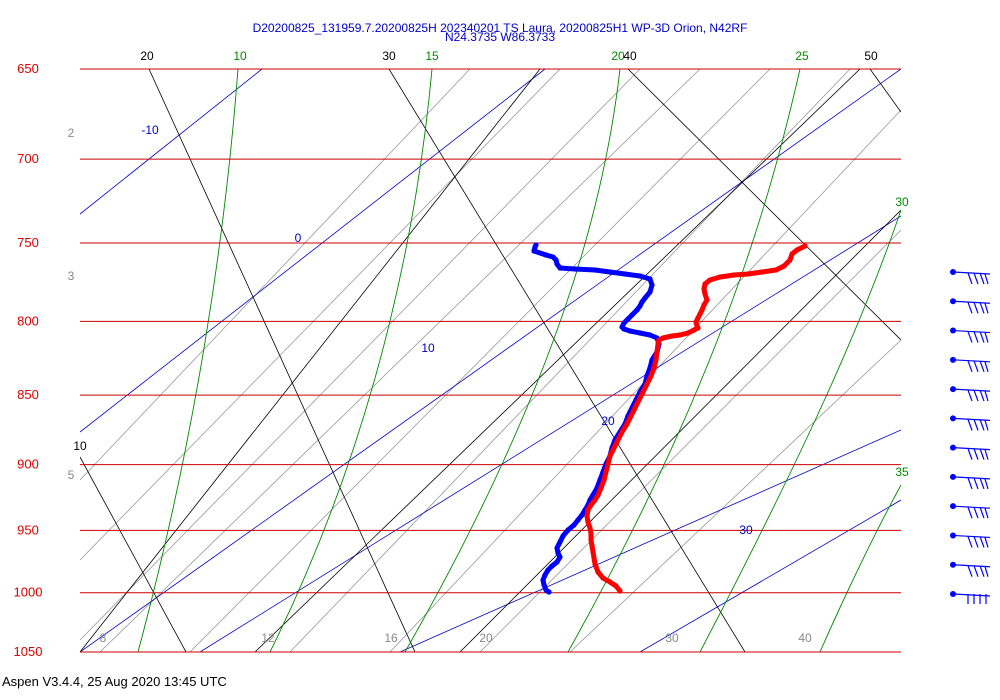 This screenshot has width=1000, height=700. I want to click on isotherm-line, so click(770, 575).